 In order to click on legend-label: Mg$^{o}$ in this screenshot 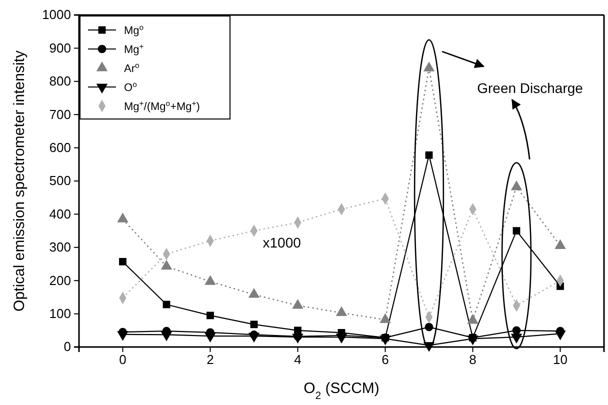, I will do `click(134, 29)`.